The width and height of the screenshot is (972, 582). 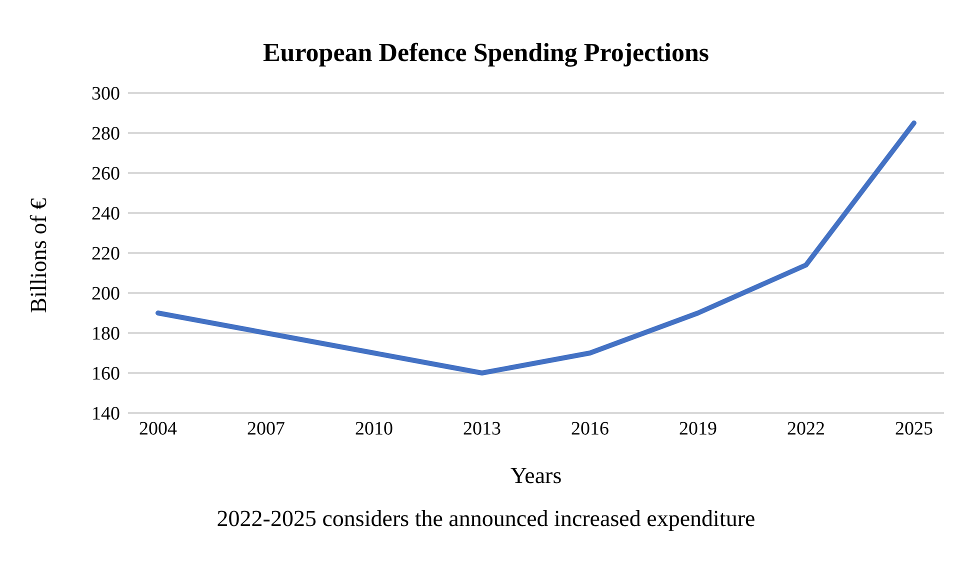 What do you see at coordinates (106, 254) in the screenshot?
I see `y-tick-label: 220` at bounding box center [106, 254].